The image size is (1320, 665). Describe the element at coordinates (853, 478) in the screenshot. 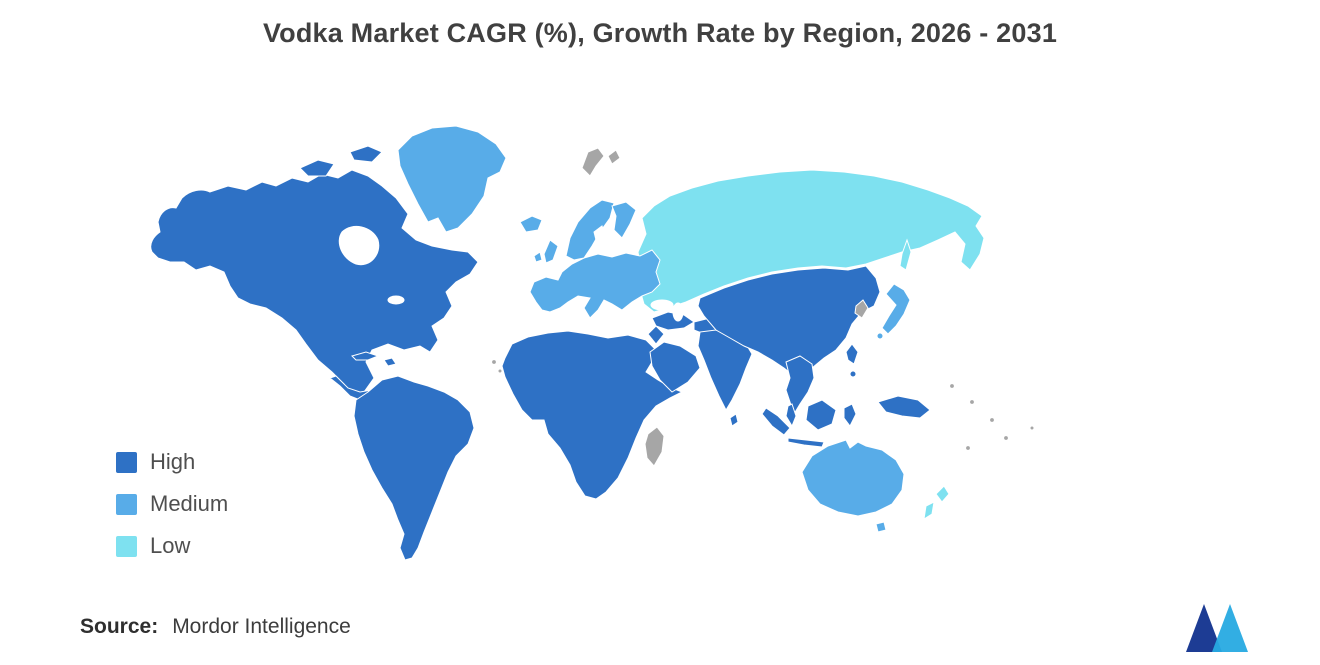

I see `region-australia` at that location.